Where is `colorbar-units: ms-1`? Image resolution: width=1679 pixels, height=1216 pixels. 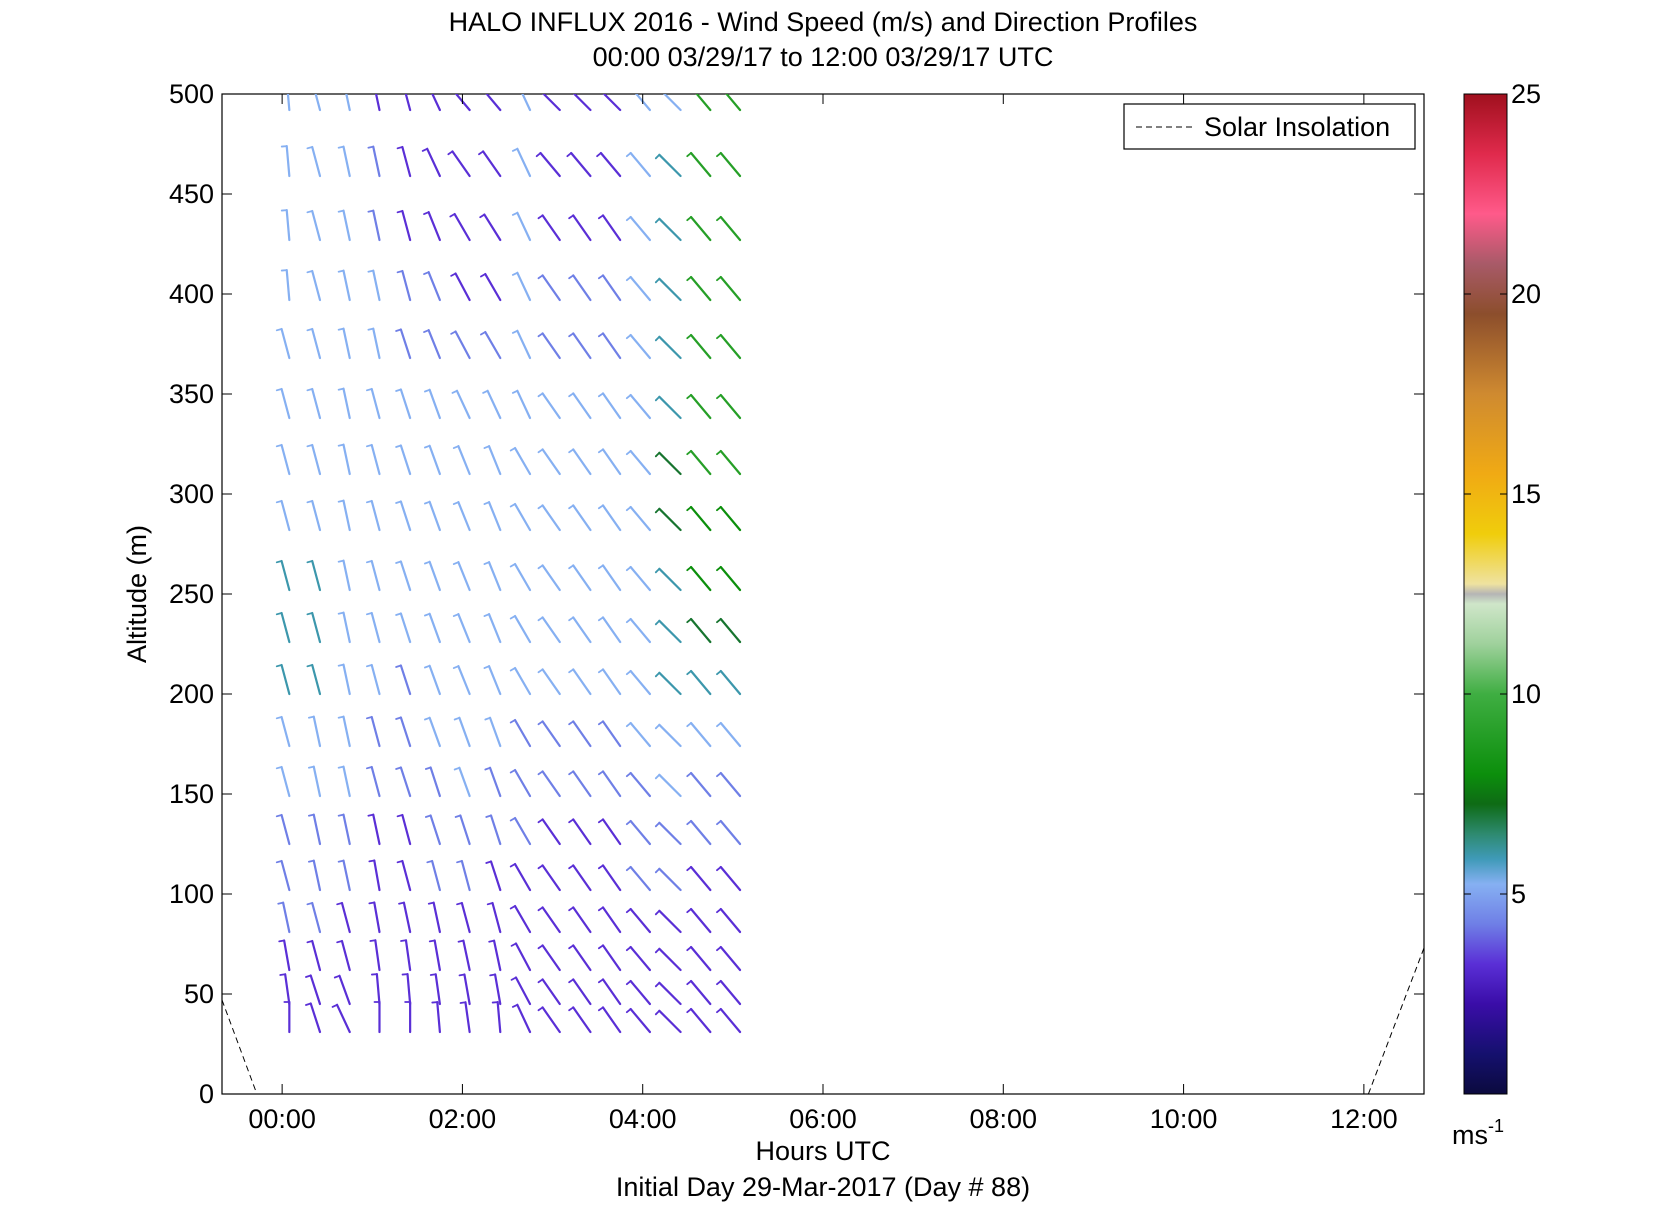
colorbar-units: ms-1 is located at coordinates (1478, 1133).